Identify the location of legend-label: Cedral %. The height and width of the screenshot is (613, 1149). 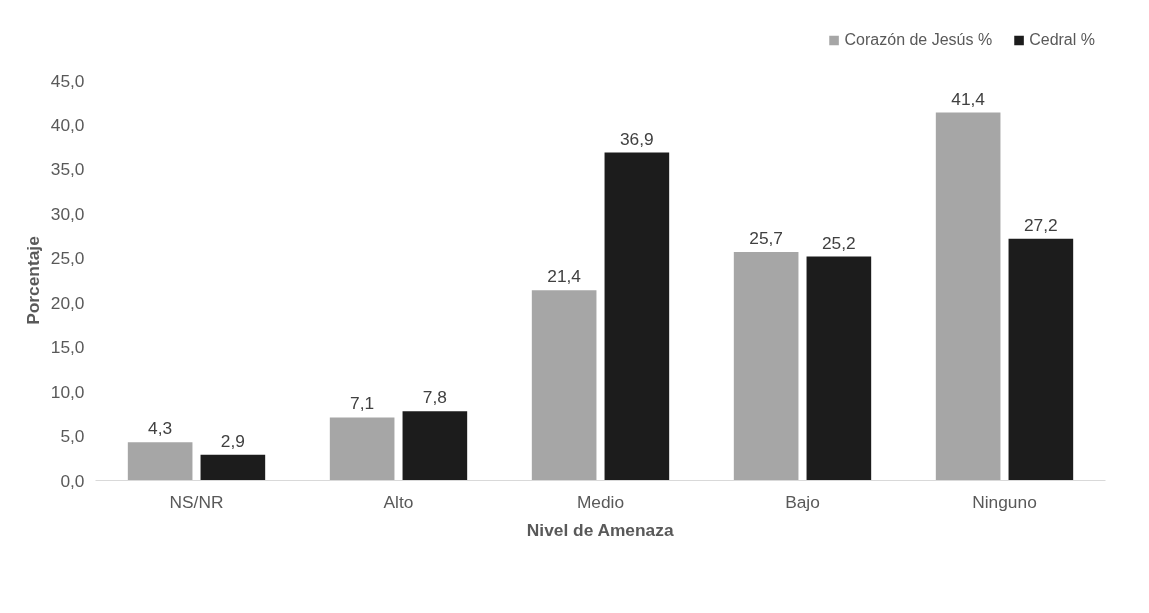
(1062, 40).